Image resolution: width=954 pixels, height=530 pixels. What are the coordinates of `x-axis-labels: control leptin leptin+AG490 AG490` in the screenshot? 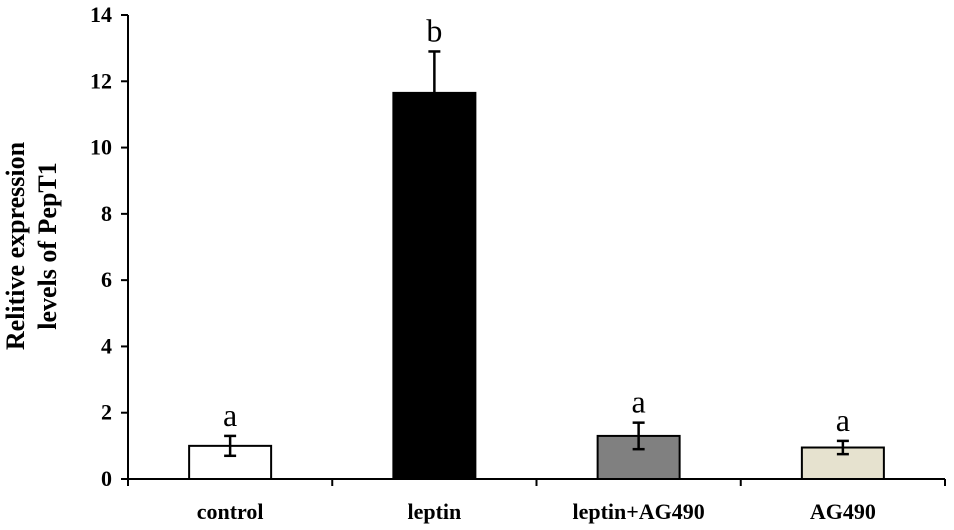 It's located at (536, 511).